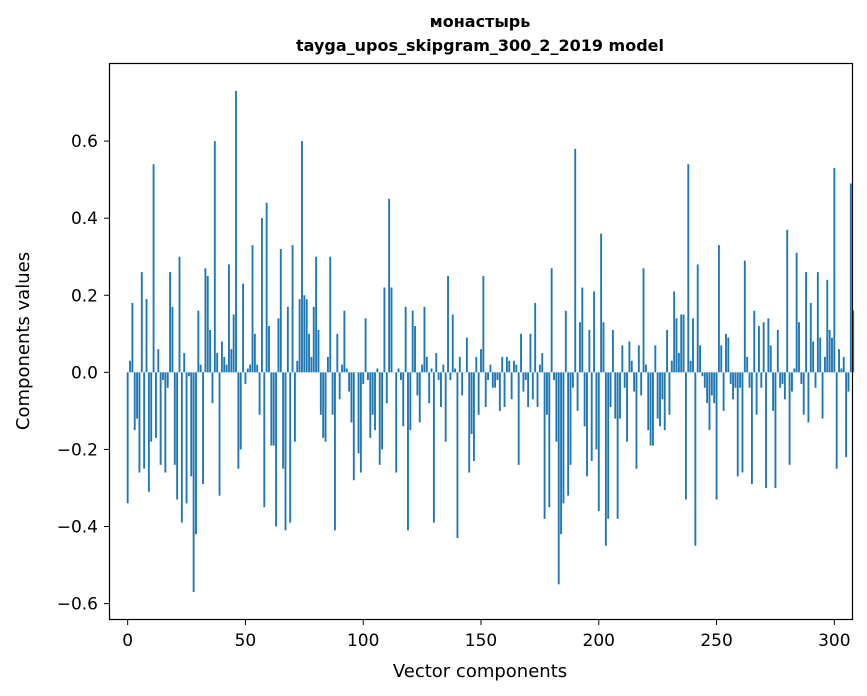  What do you see at coordinates (716, 641) in the screenshot?
I see `x-tick-label: 250` at bounding box center [716, 641].